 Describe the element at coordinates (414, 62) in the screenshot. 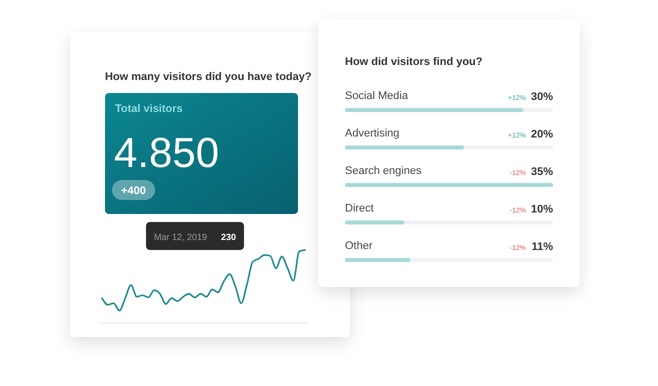

I see `chart-title: How did visitors find you?` at that location.